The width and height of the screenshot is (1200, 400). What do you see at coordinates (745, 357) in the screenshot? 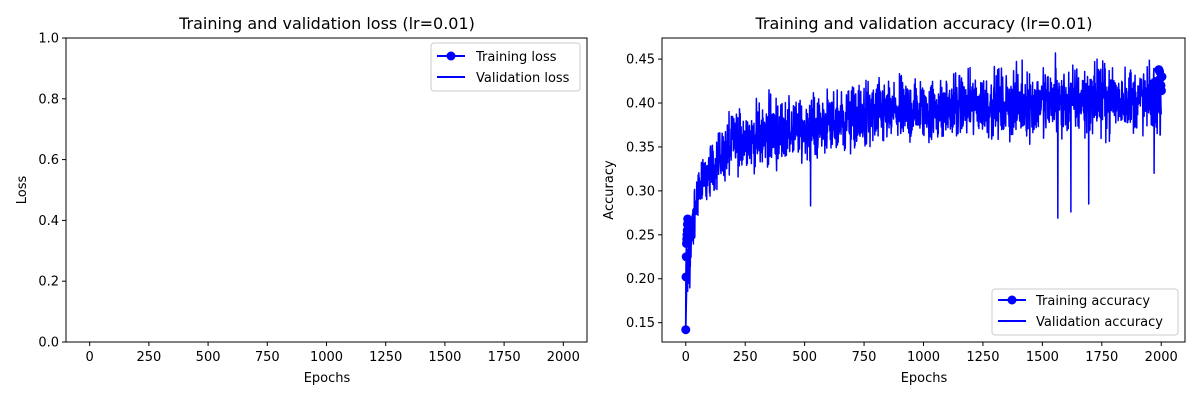
I see `accuracy-x-tick-label: 250` at bounding box center [745, 357].